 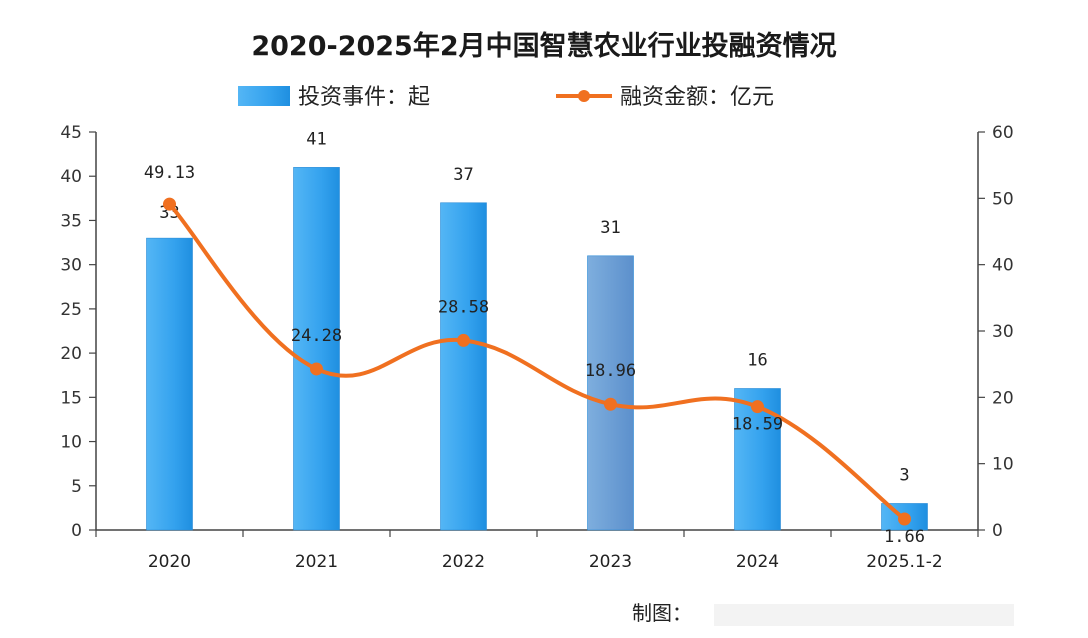 What do you see at coordinates (610, 228) in the screenshot?
I see `bar-value-label: 31` at bounding box center [610, 228].